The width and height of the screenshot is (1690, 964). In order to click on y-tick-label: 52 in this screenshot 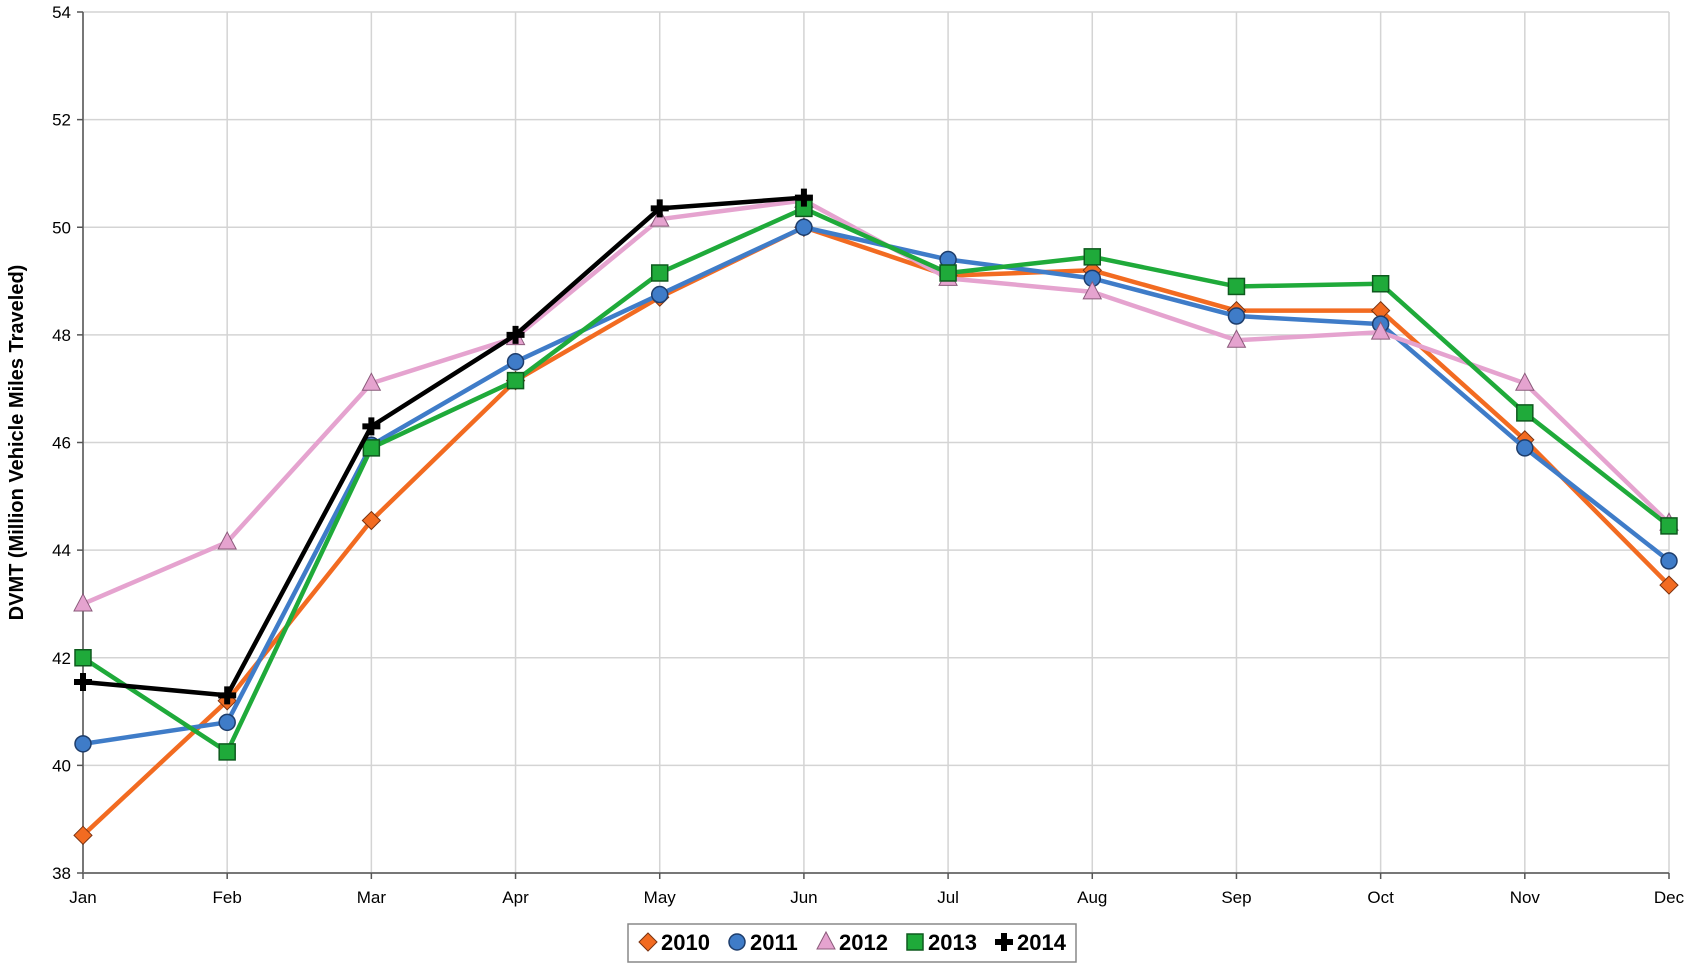, I will do `click(61, 120)`.